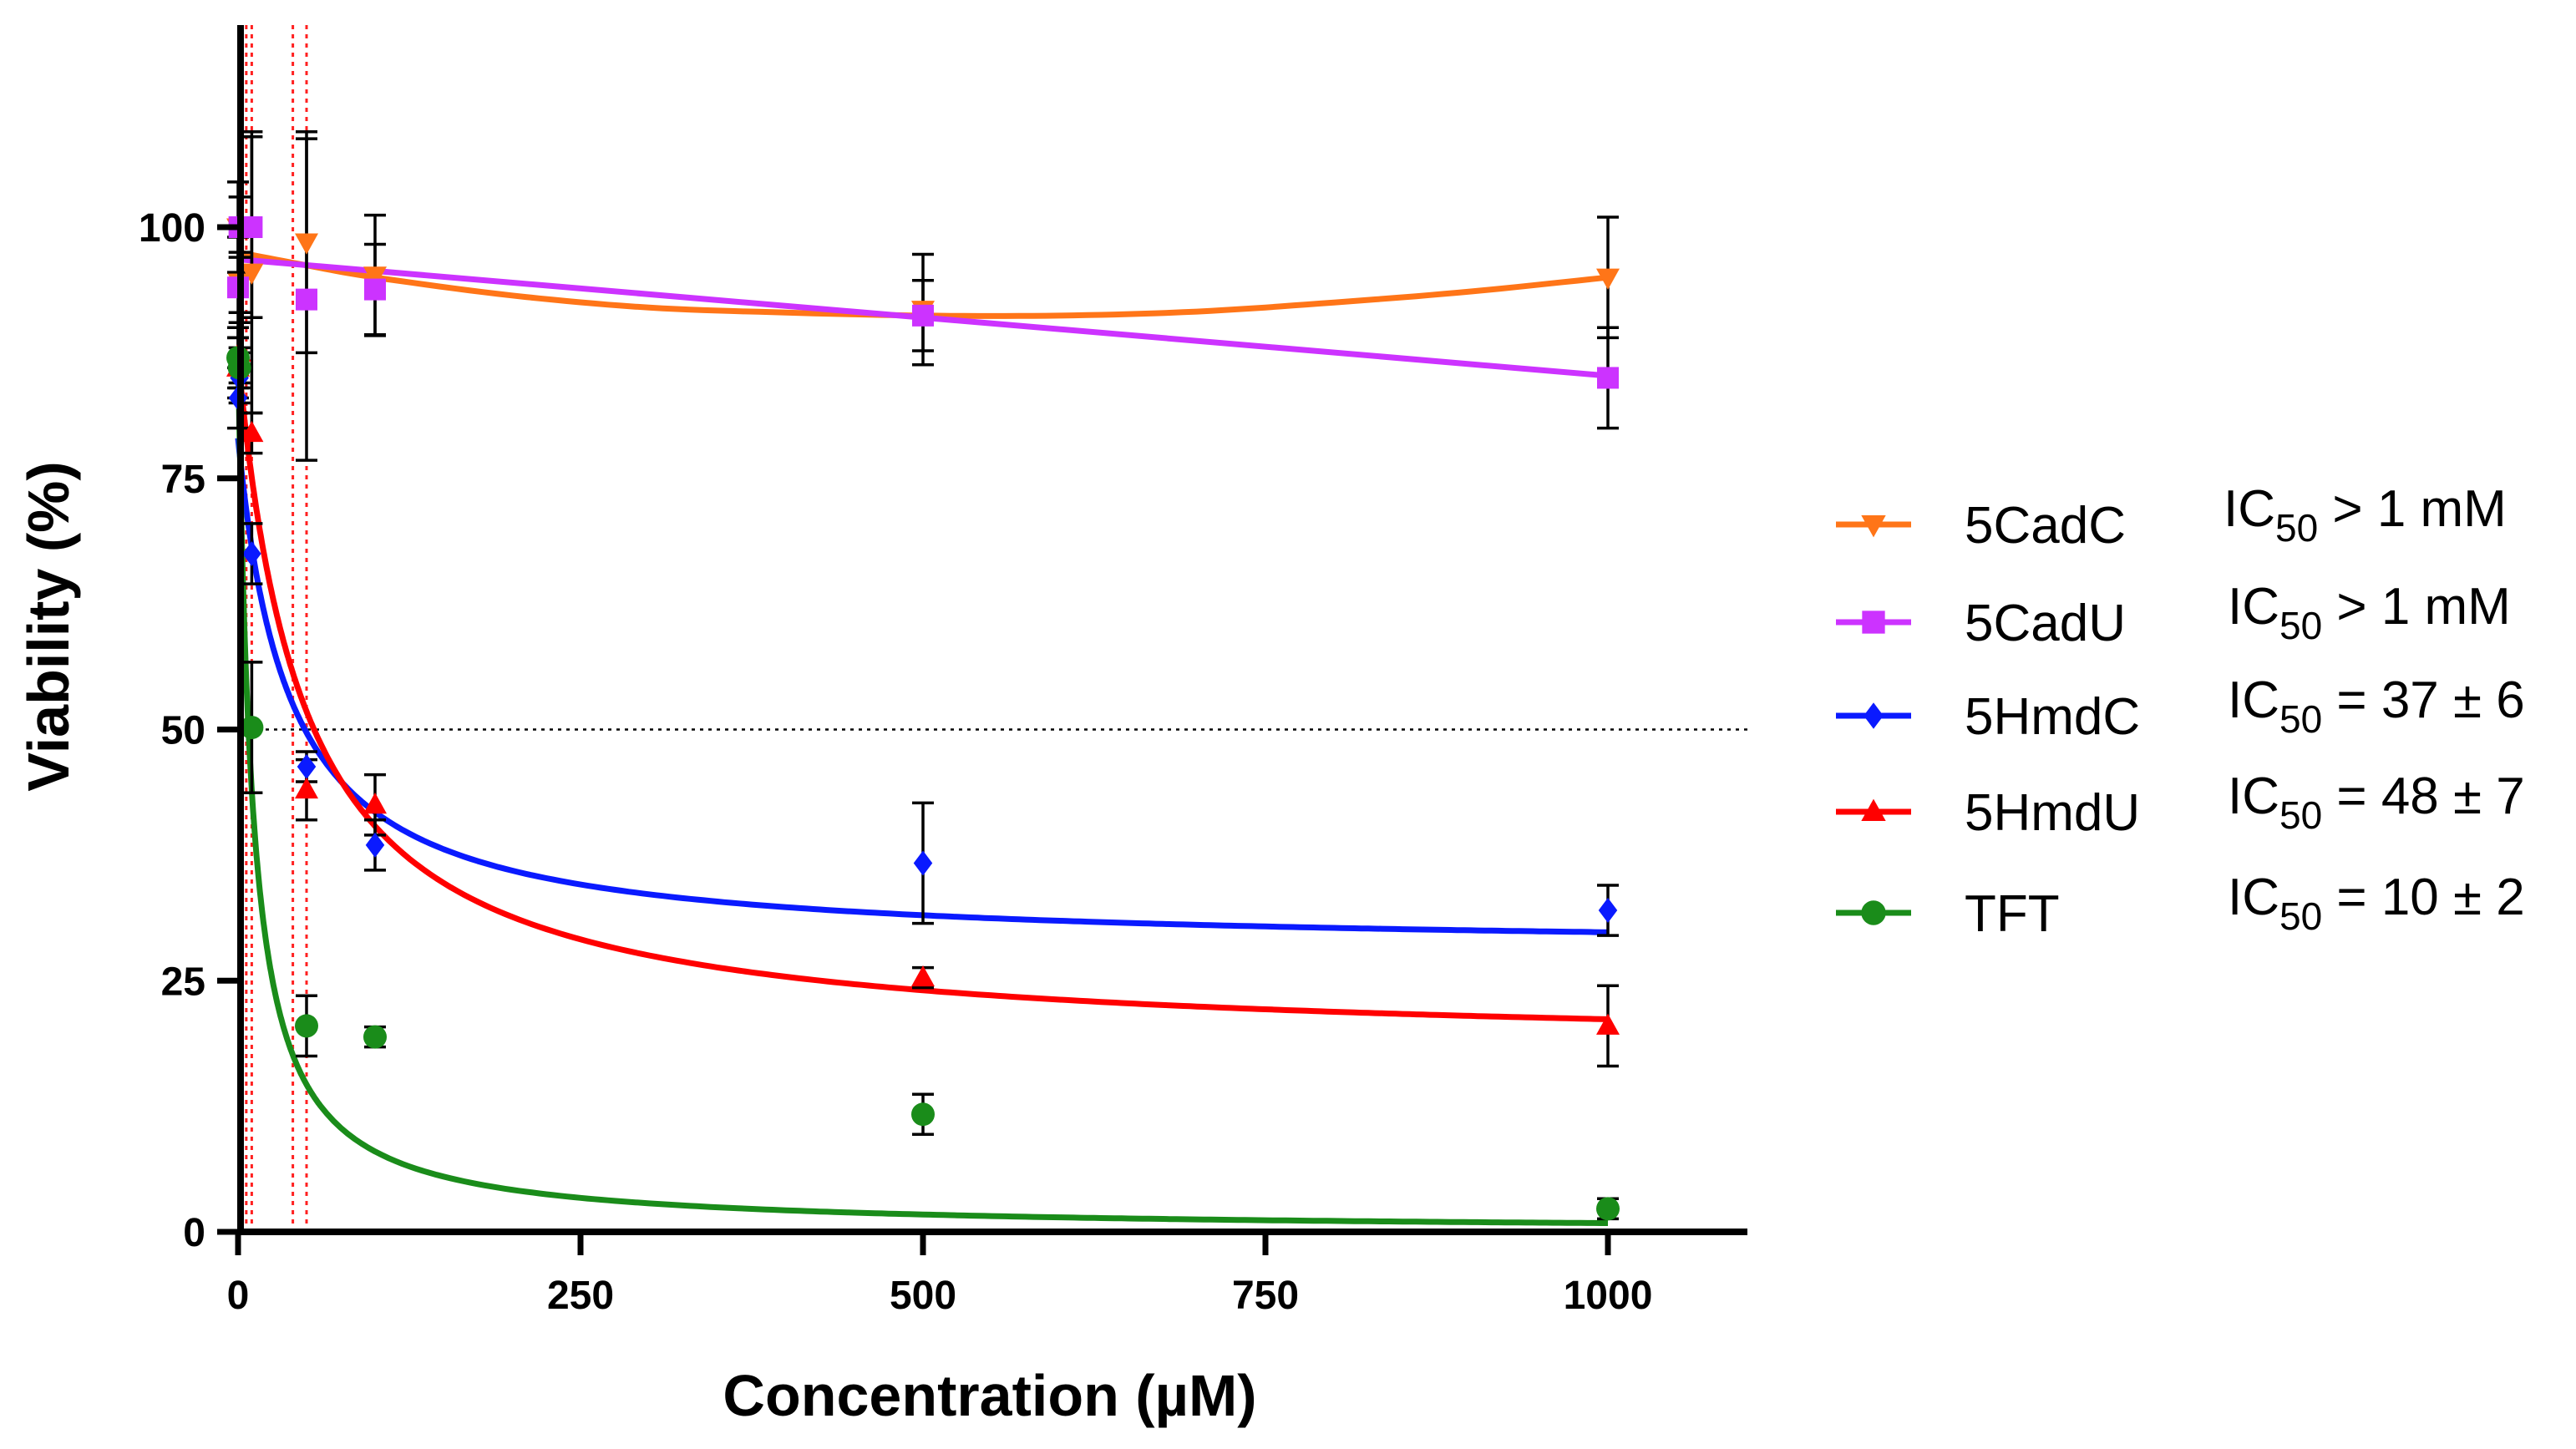  I want to click on y-tick-label: 50, so click(183, 731).